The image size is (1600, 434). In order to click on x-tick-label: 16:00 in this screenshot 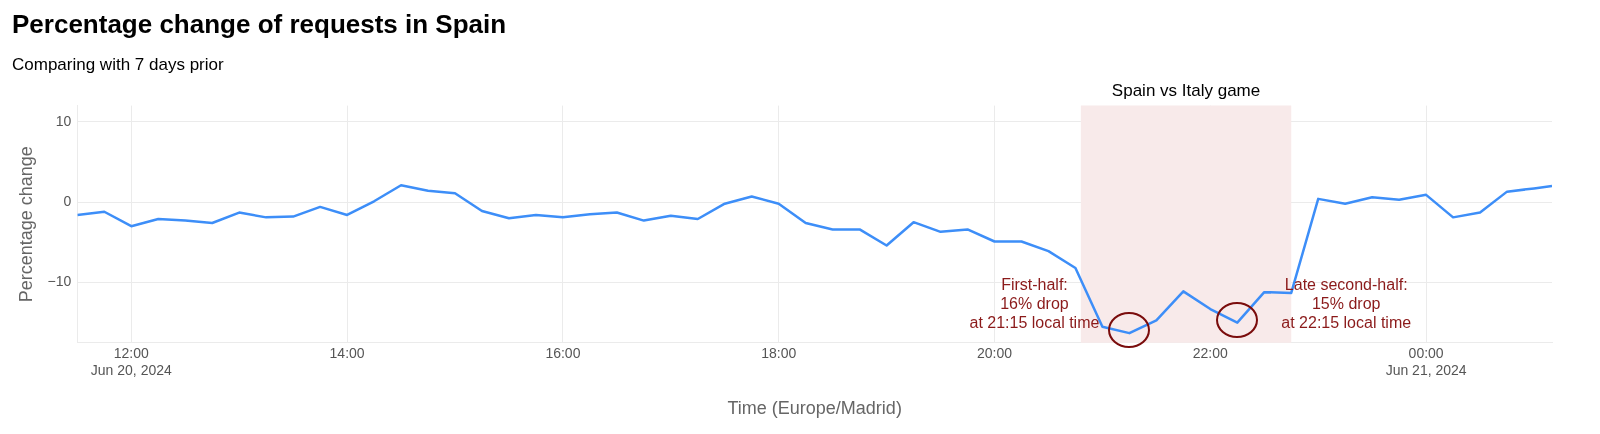, I will do `click(563, 353)`.